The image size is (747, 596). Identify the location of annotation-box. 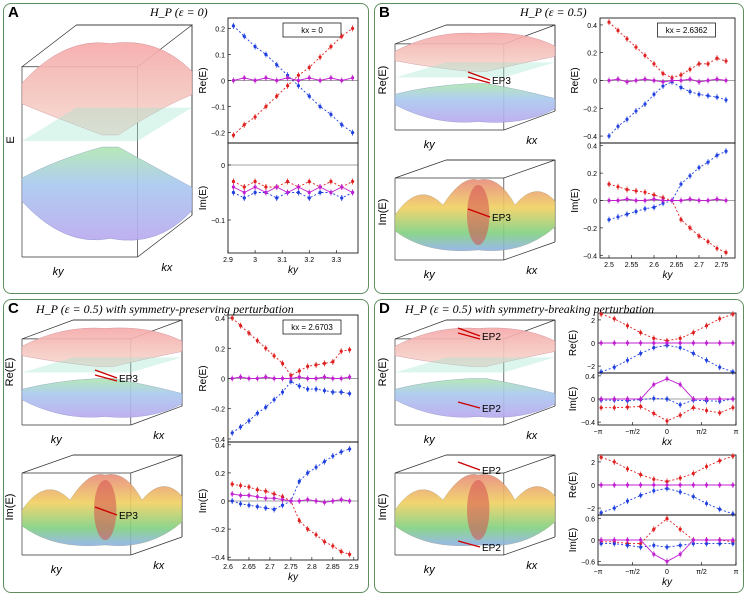
(312, 327).